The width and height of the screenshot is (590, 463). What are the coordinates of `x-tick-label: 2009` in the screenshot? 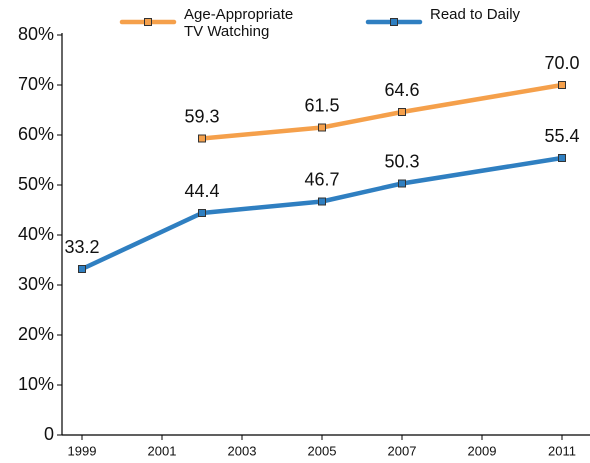 It's located at (482, 450).